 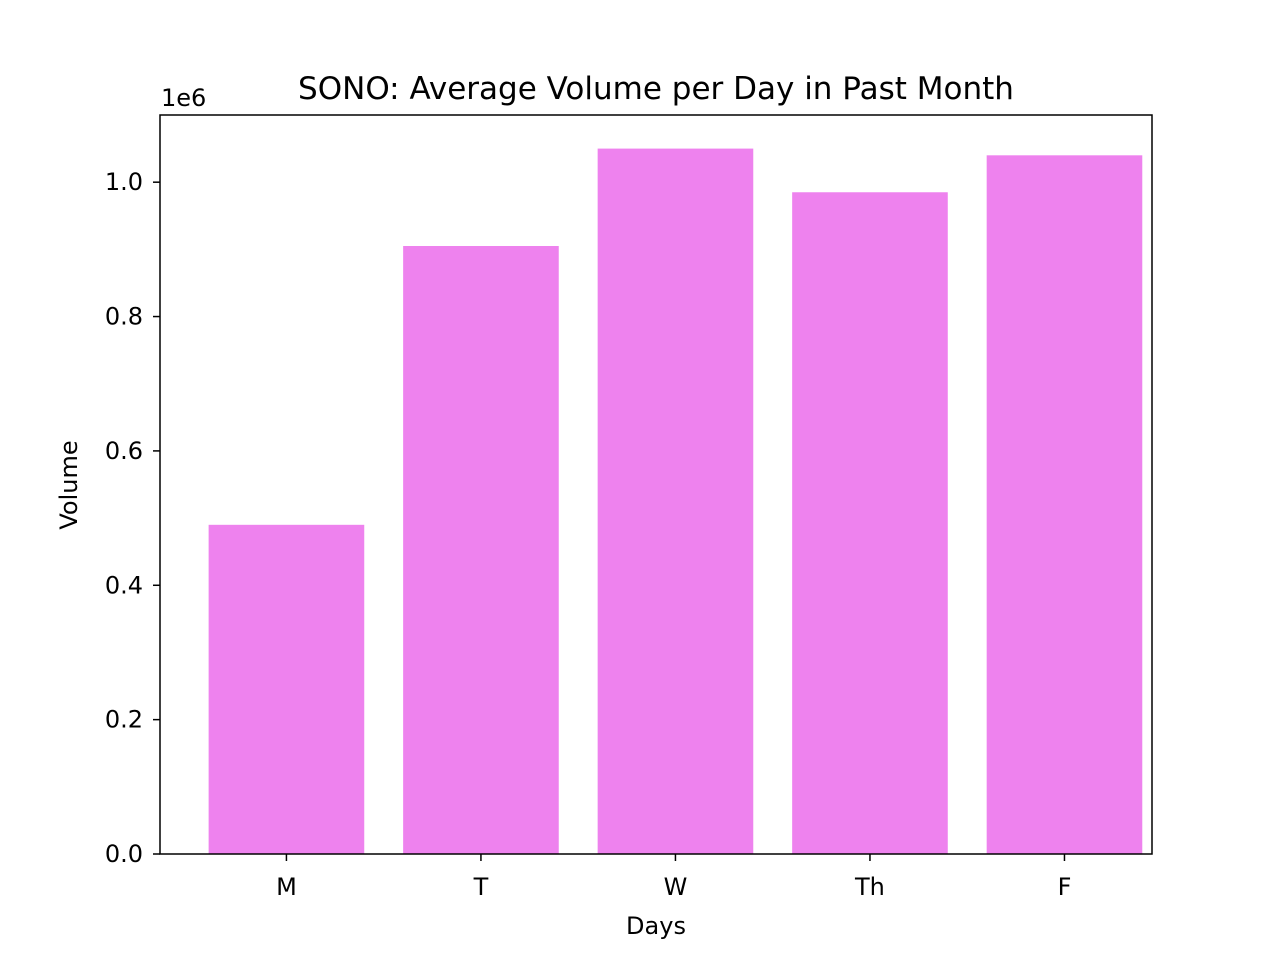 I want to click on y-axis-offset-label: 1e6, so click(x=183, y=98).